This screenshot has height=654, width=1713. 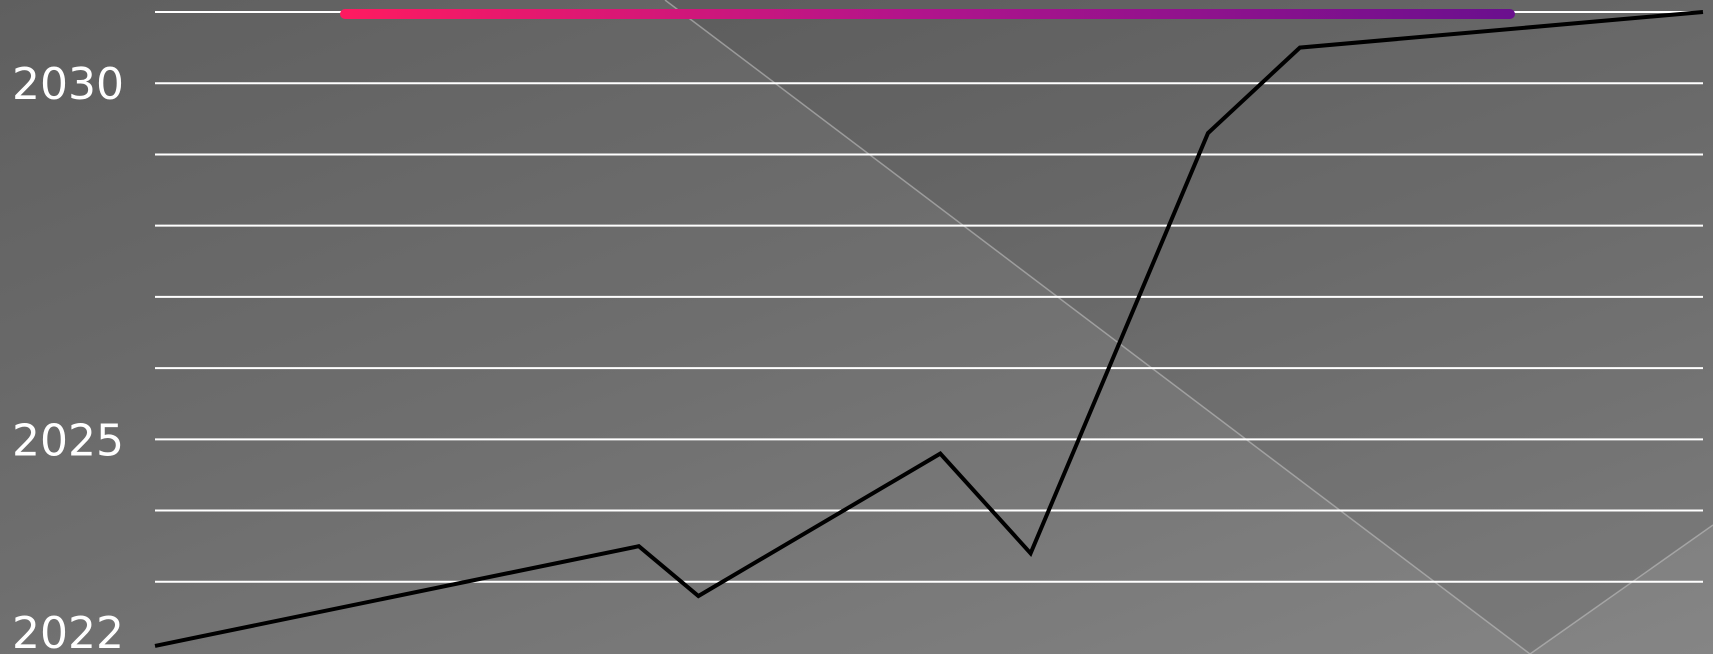 I want to click on y-tick-label: 2022, so click(x=68, y=631).